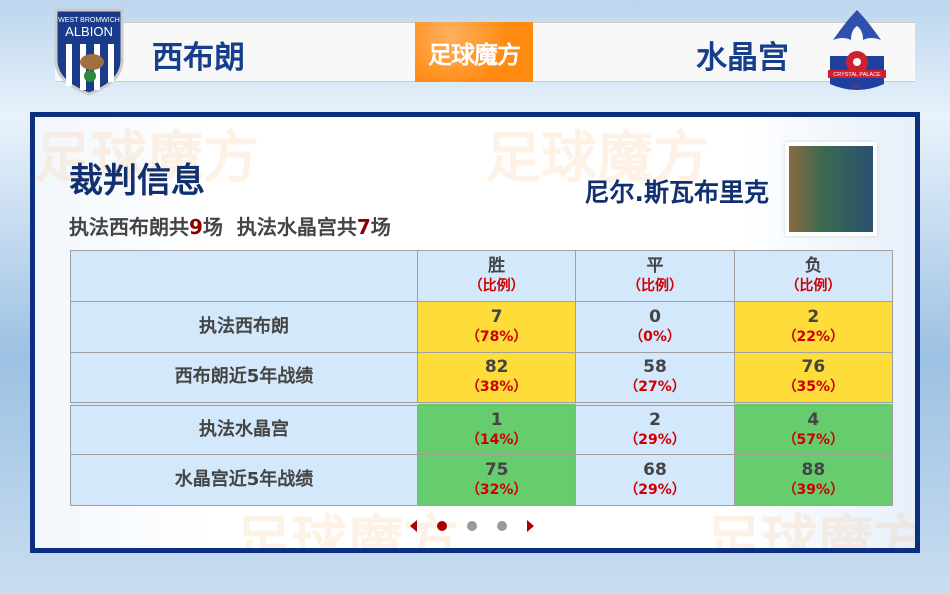 The width and height of the screenshot is (950, 594). What do you see at coordinates (230, 227) in the screenshot?
I see `referee-summary: 执法西布朗共9场 执法水晶宫共7场` at bounding box center [230, 227].